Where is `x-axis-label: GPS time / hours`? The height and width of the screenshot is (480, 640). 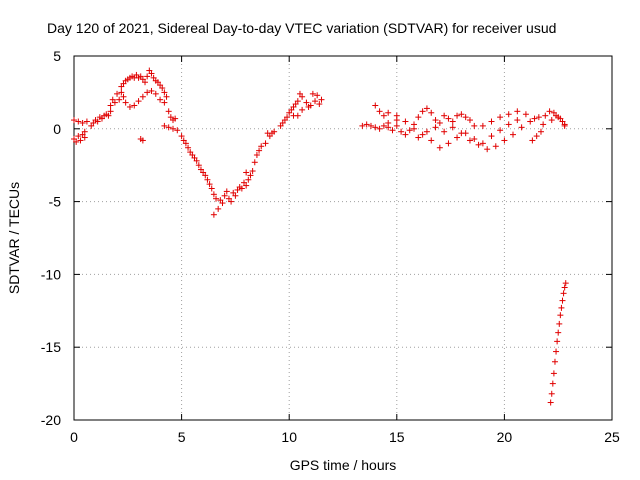
x-axis-label: GPS time / hours is located at coordinates (343, 465).